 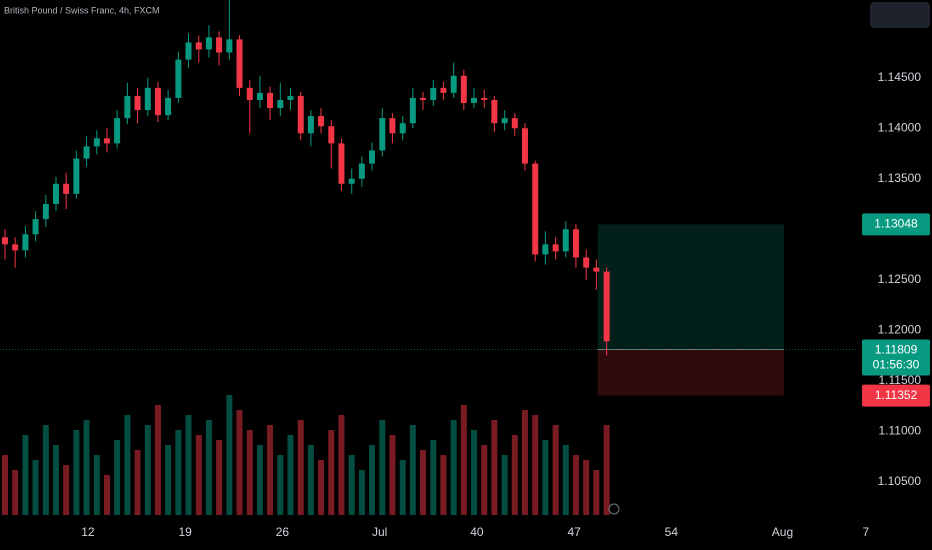 I want to click on x-tick-label: 40, so click(x=477, y=532).